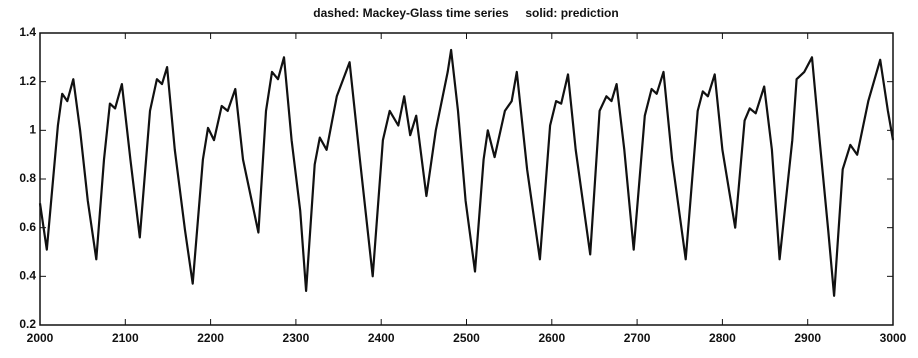 Image resolution: width=918 pixels, height=358 pixels. Describe the element at coordinates (466, 338) in the screenshot. I see `x-tick-label: 2500` at that location.